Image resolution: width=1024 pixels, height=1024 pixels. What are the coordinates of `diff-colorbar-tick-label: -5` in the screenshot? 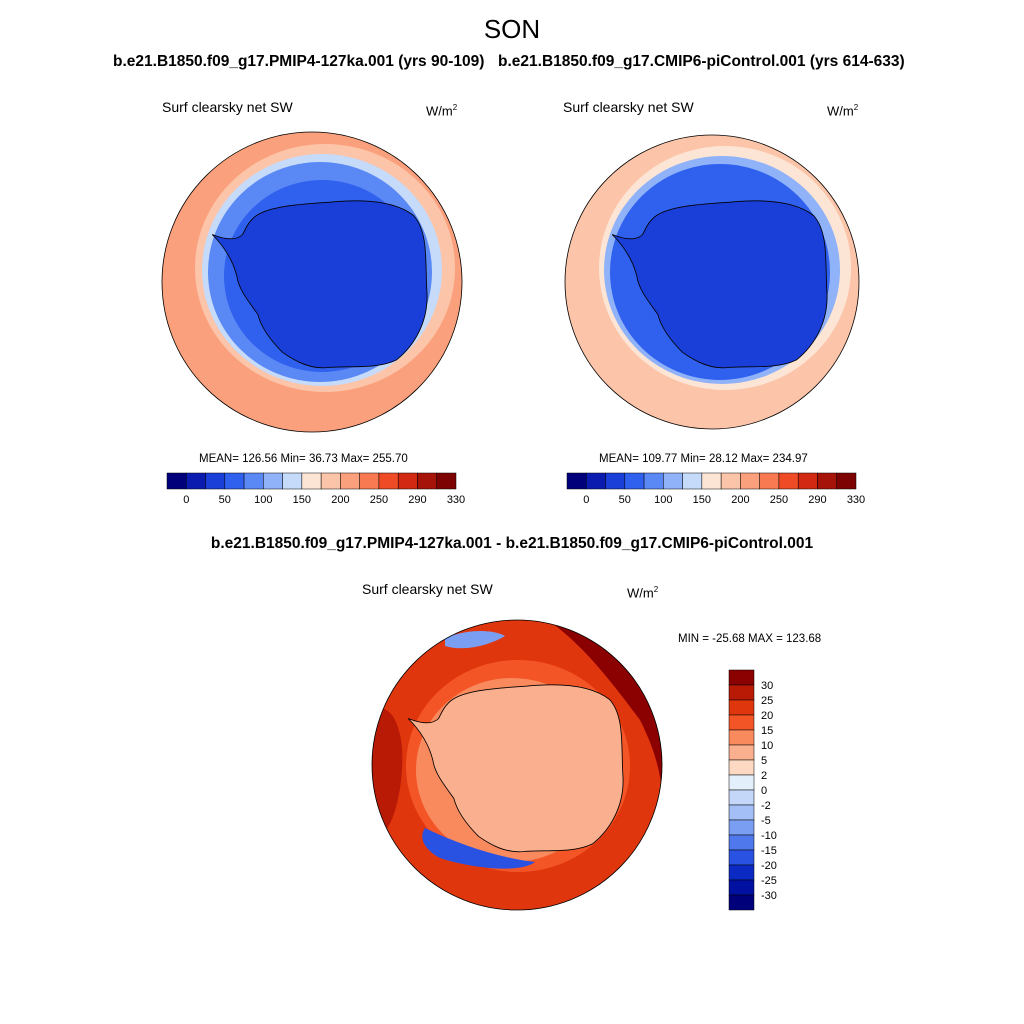 It's located at (766, 821).